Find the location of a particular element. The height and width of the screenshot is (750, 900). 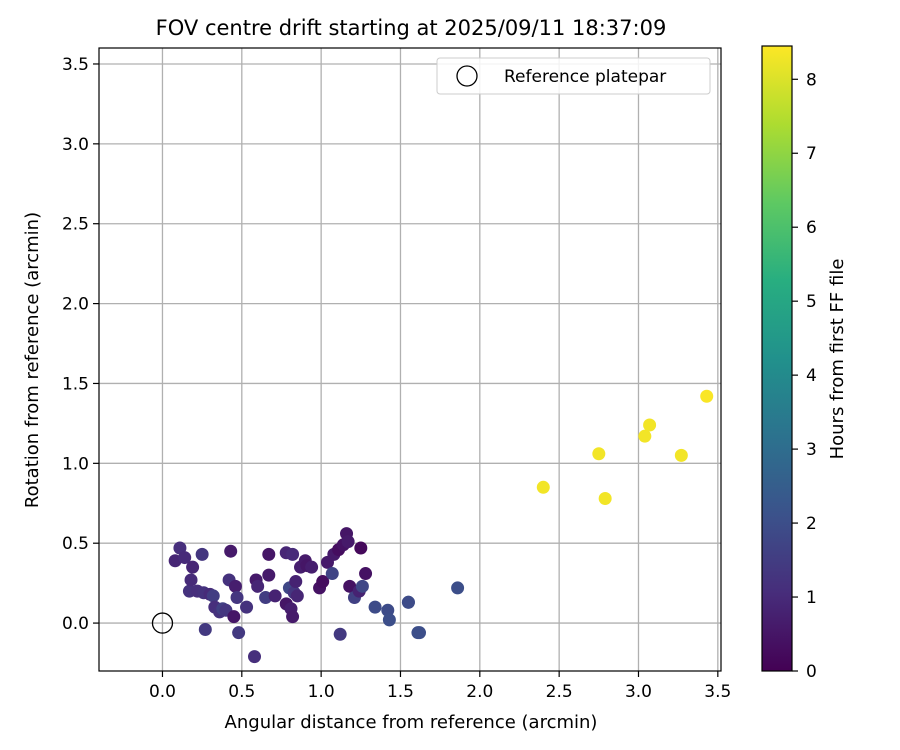

x-tick-label: 0.5 is located at coordinates (241, 692).